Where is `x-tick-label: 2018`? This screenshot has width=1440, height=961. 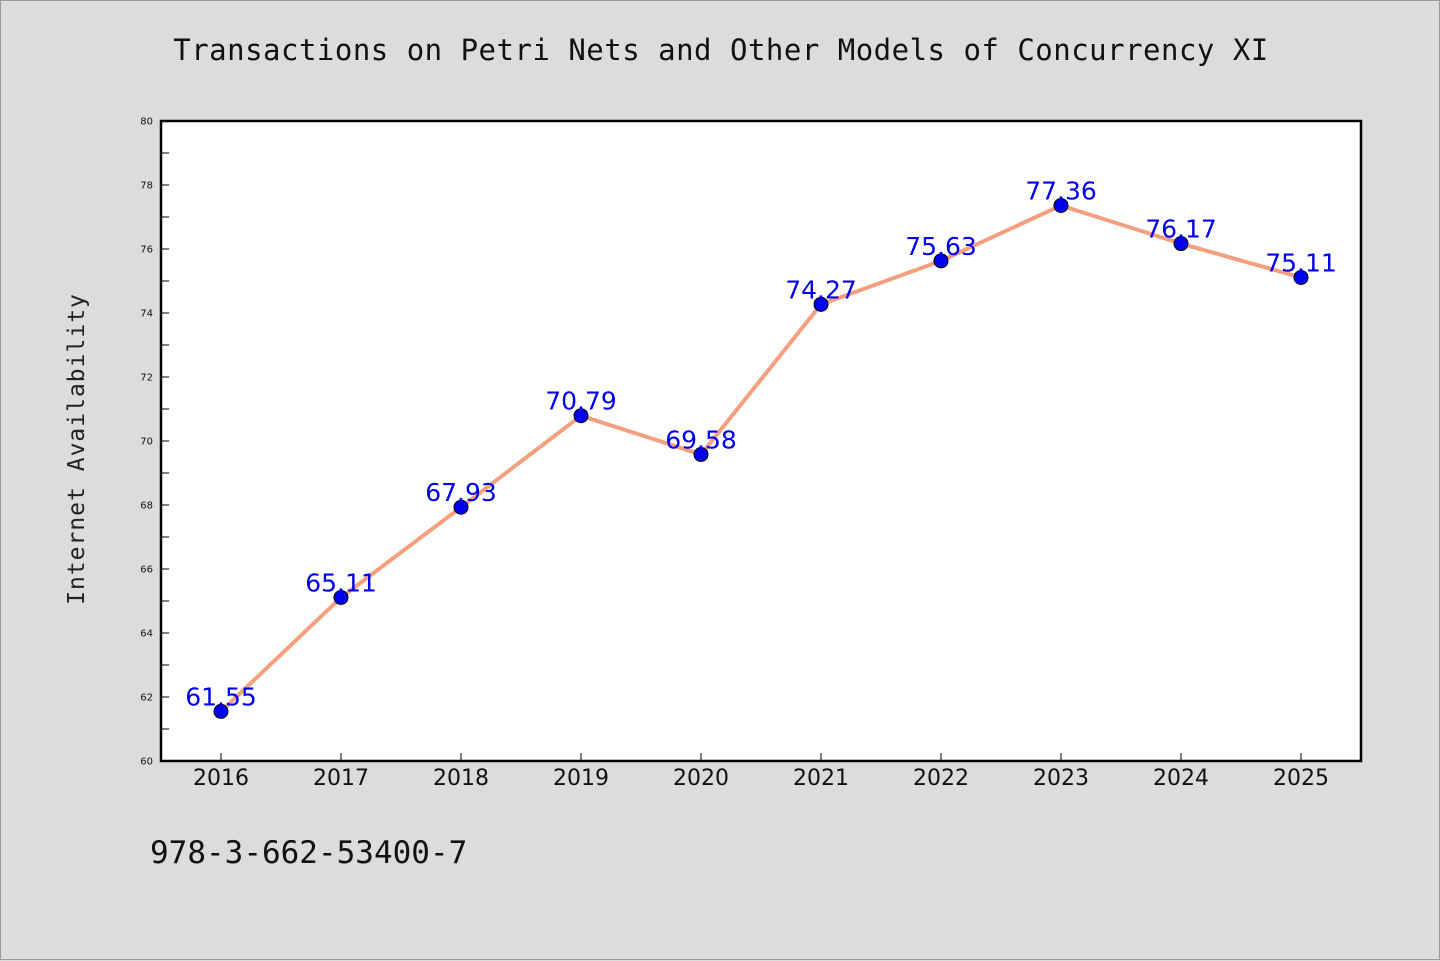 x-tick-label: 2018 is located at coordinates (461, 778).